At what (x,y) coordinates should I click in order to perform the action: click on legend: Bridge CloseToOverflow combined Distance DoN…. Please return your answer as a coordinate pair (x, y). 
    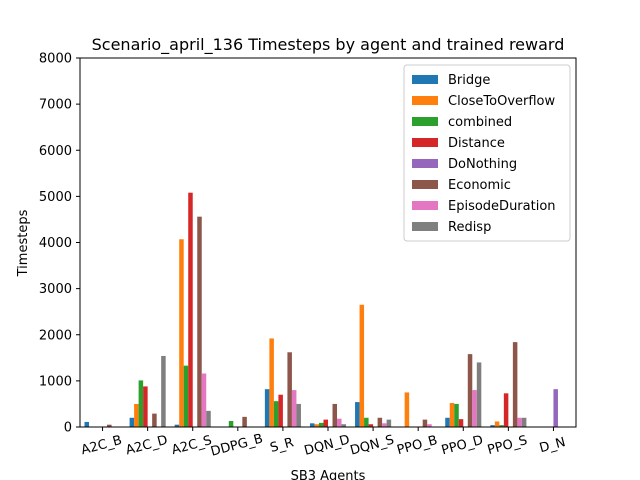
    Looking at the image, I should click on (487, 153).